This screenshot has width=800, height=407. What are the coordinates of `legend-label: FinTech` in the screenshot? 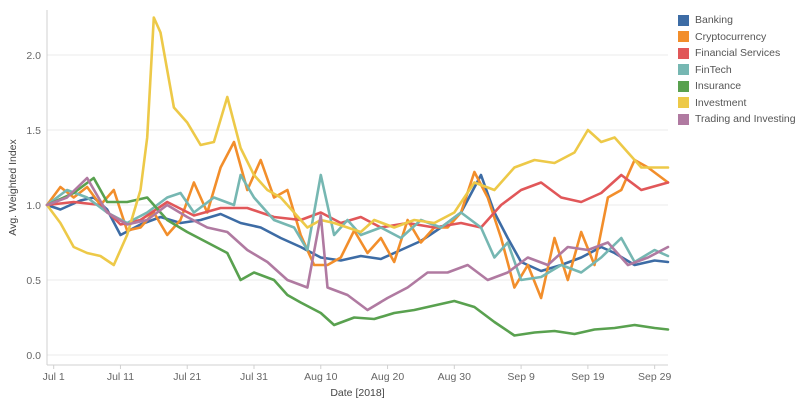 It's located at (713, 69).